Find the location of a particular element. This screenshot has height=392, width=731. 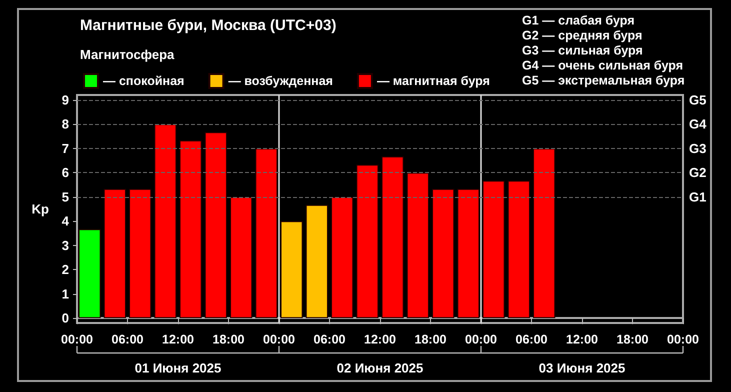

text: G4 — очень сильная буря is located at coordinates (602, 65).